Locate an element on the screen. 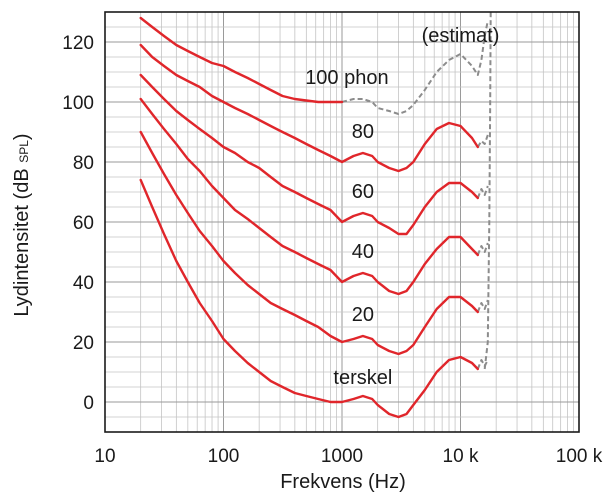 This screenshot has width=616, height=497. x-tick-label: 100 k is located at coordinates (579, 456).